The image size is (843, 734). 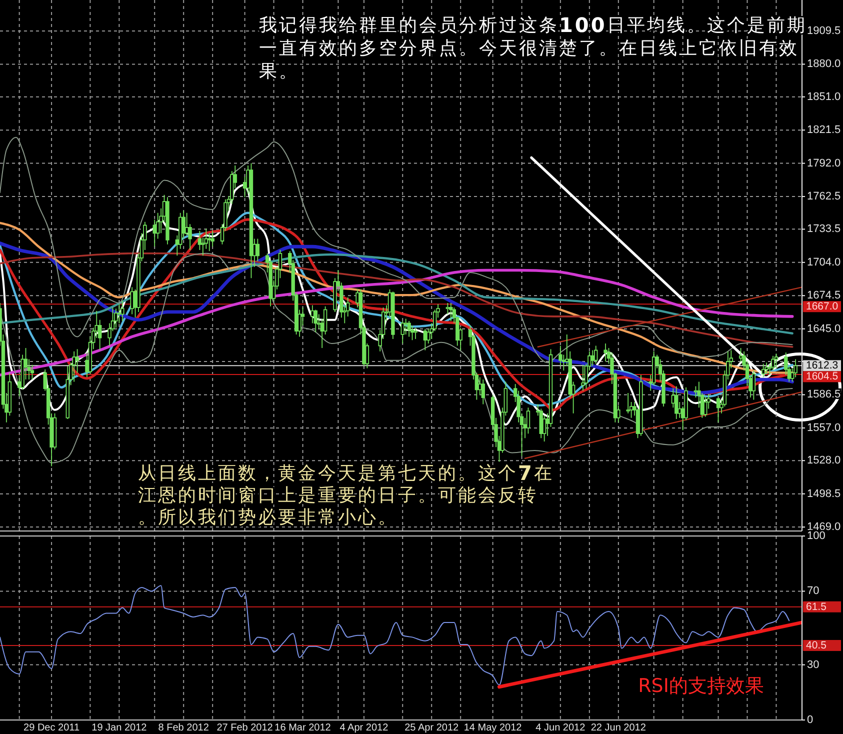 I want to click on y-tick-label: 0, so click(x=810, y=720).